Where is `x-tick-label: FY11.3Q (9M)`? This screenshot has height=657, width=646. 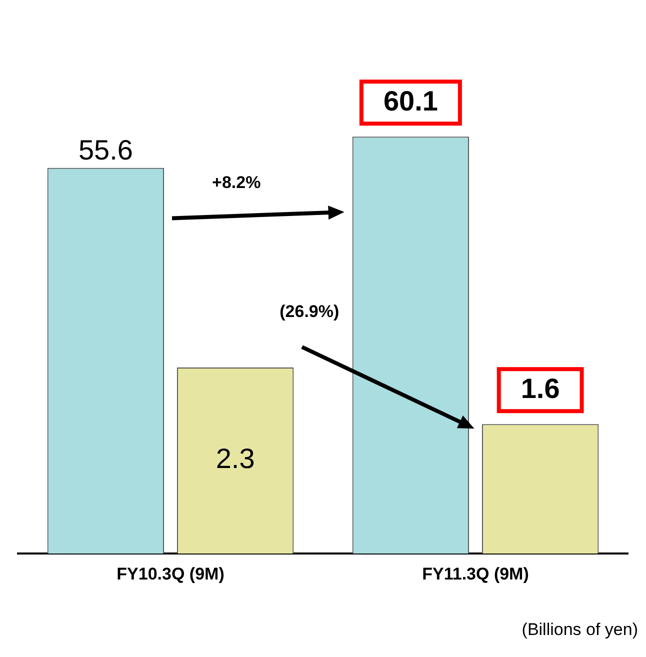
x-tick-label: FY11.3Q (9M) is located at coordinates (475, 574).